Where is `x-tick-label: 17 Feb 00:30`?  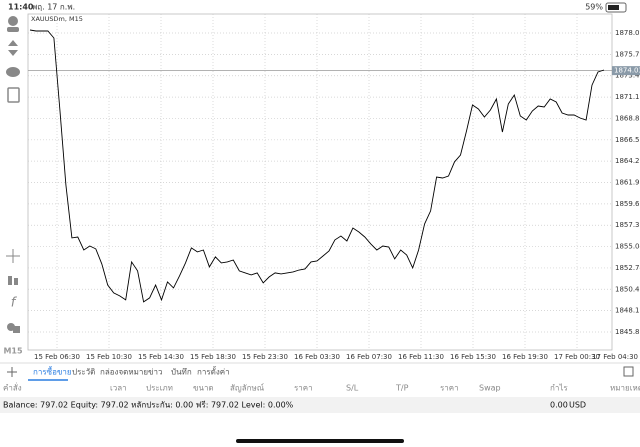
x-tick-label: 17 Feb 00:30 is located at coordinates (577, 357).